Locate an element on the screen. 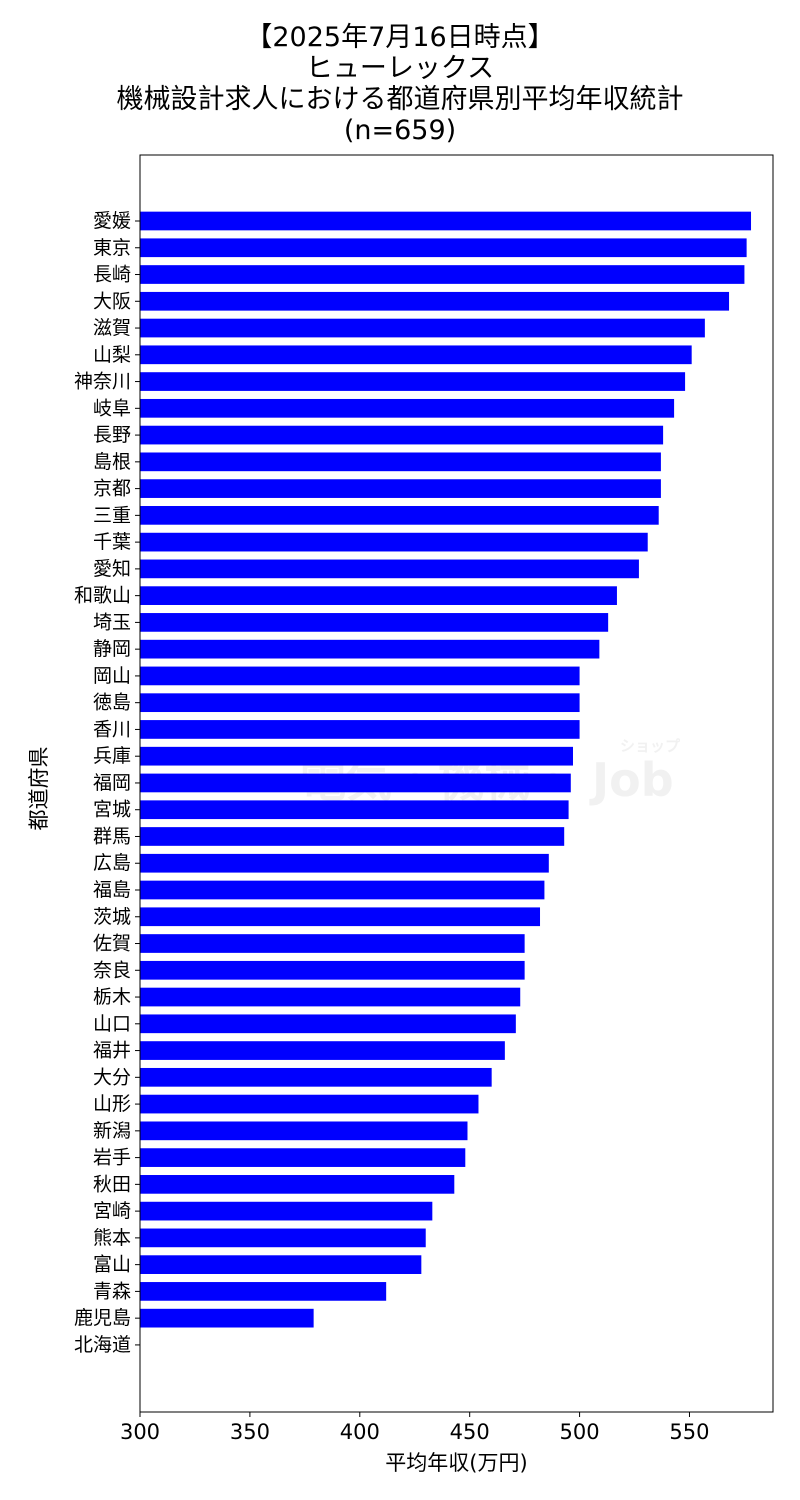 This screenshot has width=800, height=1500. y-tick-label: 茨城 is located at coordinates (112, 917).